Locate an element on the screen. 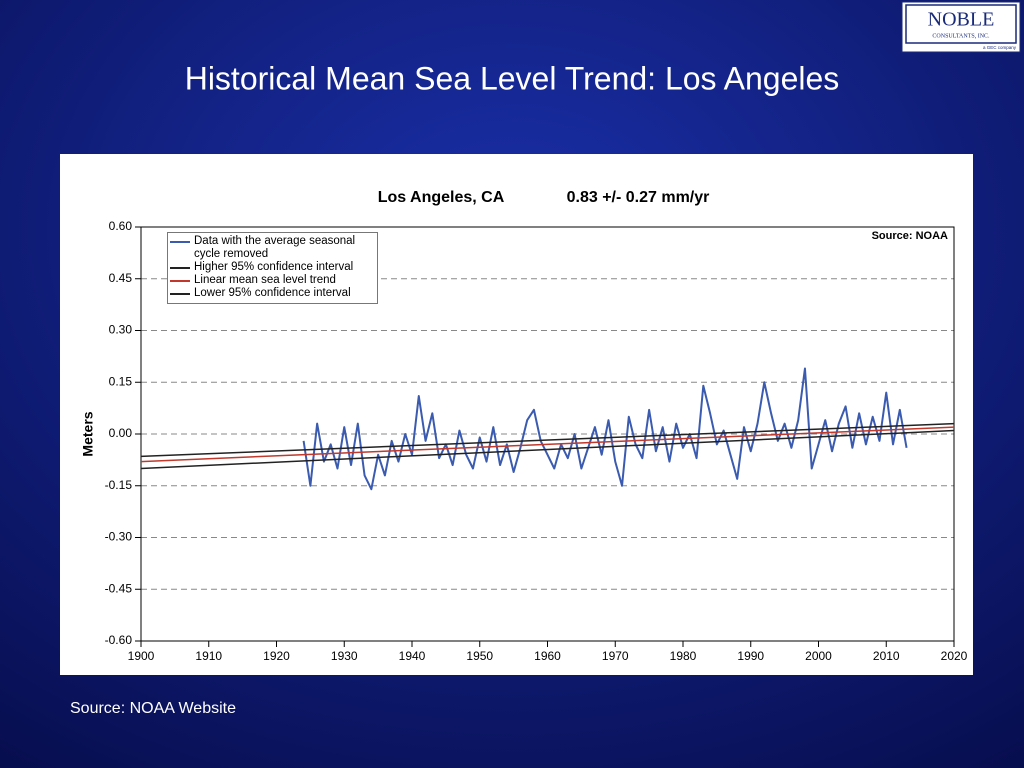  source-note: Source: NOAA Website is located at coordinates (153, 708).